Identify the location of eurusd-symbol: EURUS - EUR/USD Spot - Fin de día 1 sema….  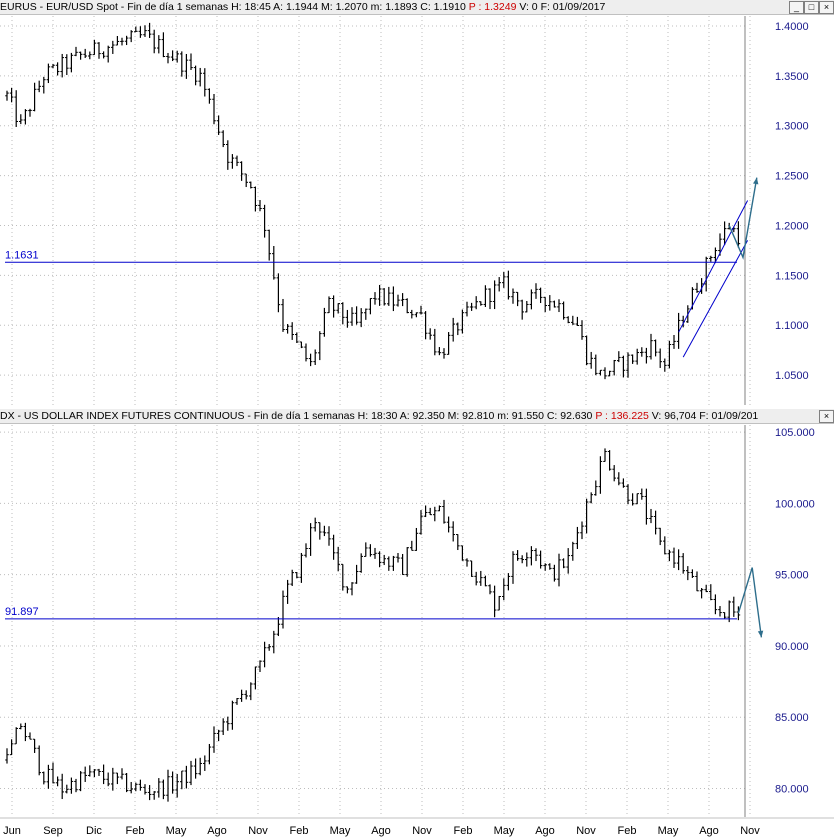
(114, 7).